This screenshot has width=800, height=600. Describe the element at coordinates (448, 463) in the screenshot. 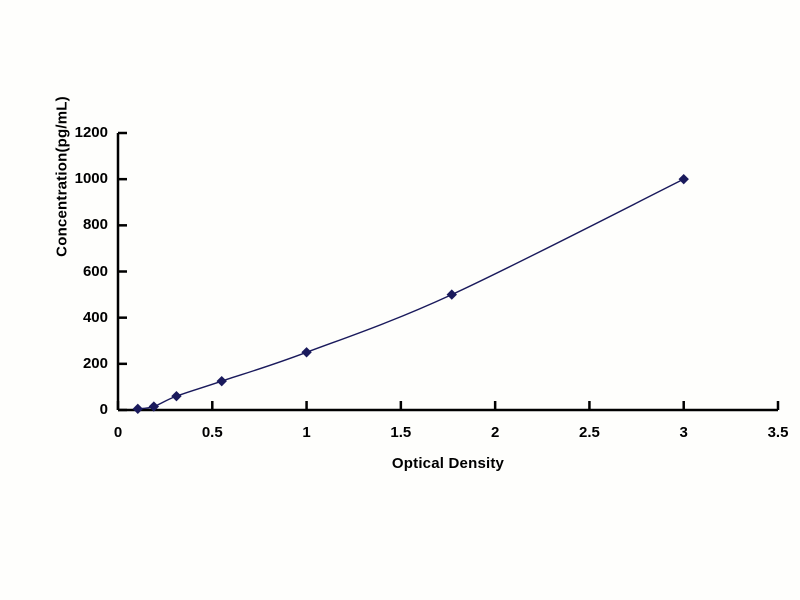

I see `x-axis-title: Optical Density` at that location.